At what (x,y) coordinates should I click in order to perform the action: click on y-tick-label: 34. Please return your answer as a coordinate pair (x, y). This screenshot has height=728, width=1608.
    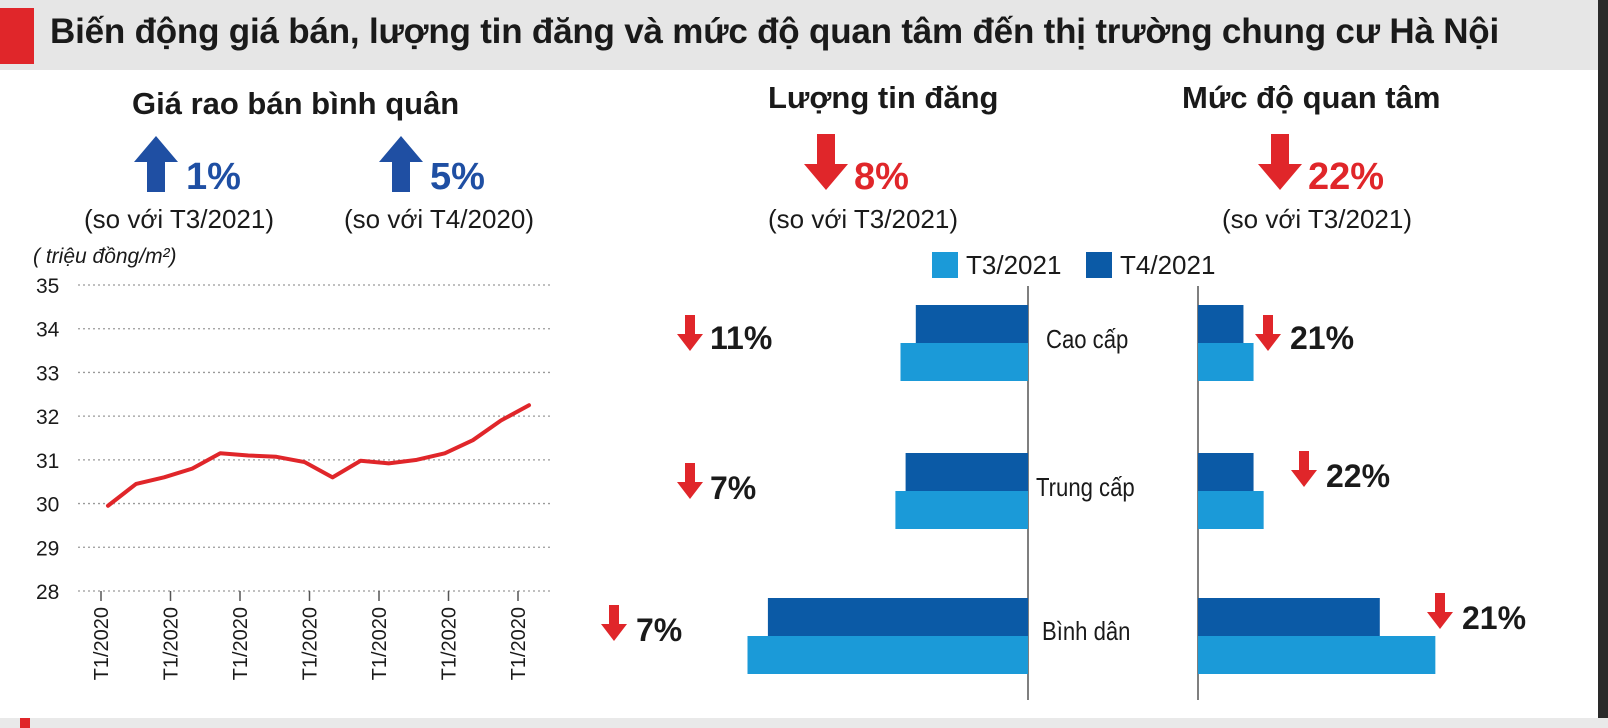
    Looking at the image, I should click on (48, 330).